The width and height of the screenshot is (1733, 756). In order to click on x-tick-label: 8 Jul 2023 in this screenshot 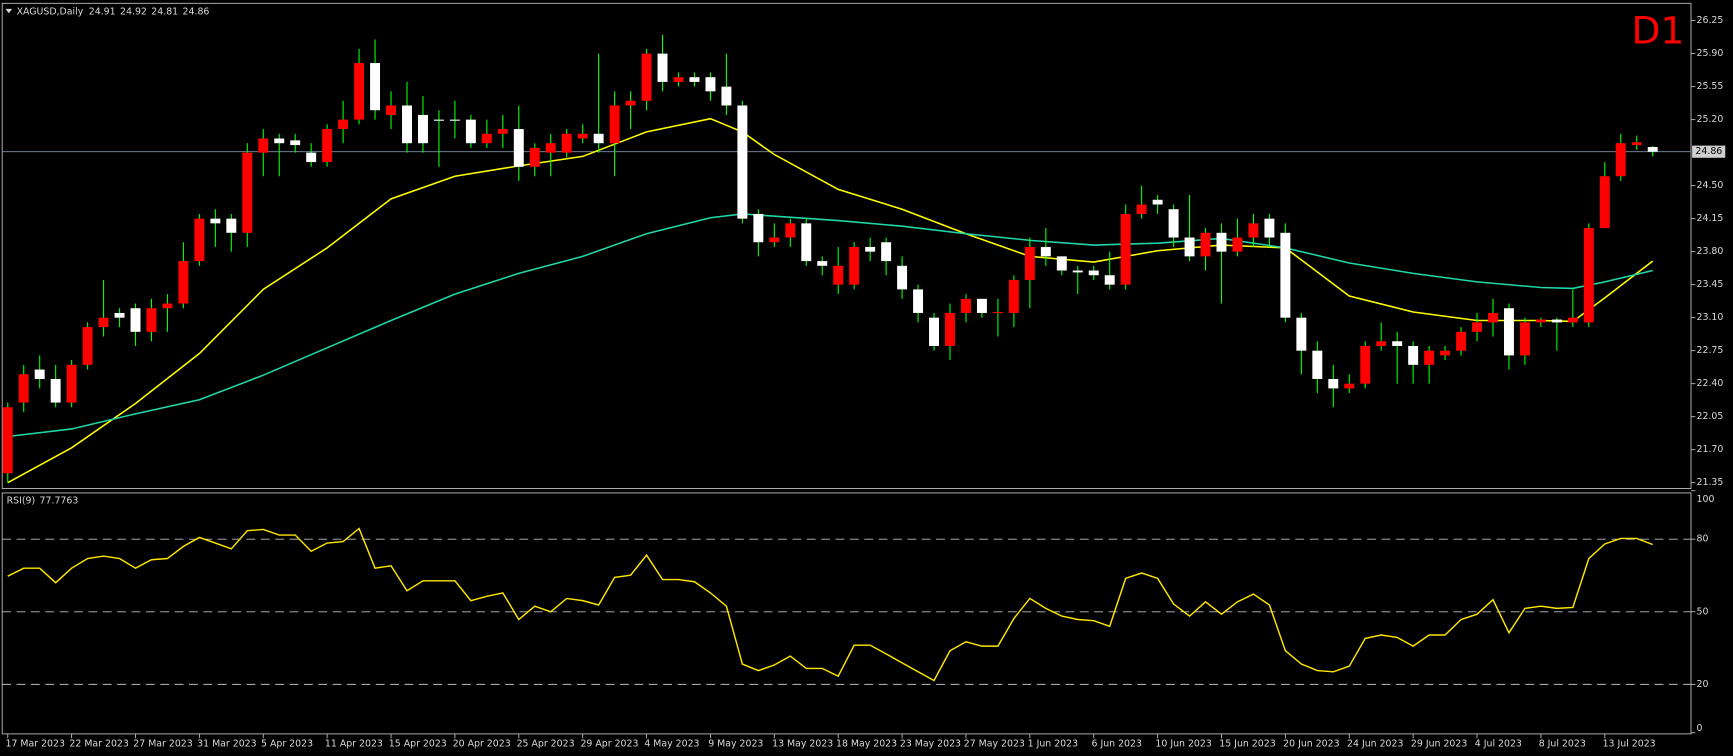, I will do `click(1562, 743)`.